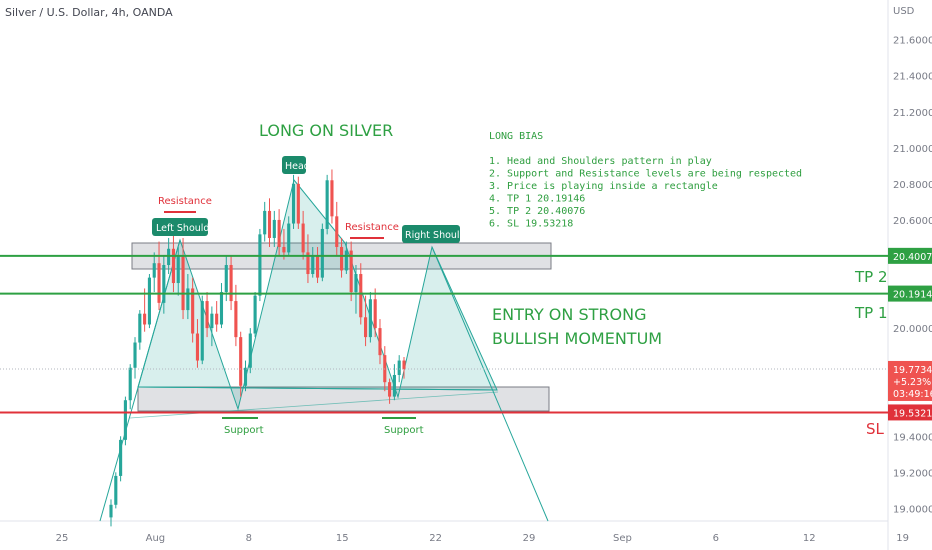 The height and width of the screenshot is (550, 932). I want to click on bias-line: 4. TP 1 20.19146, so click(537, 199).